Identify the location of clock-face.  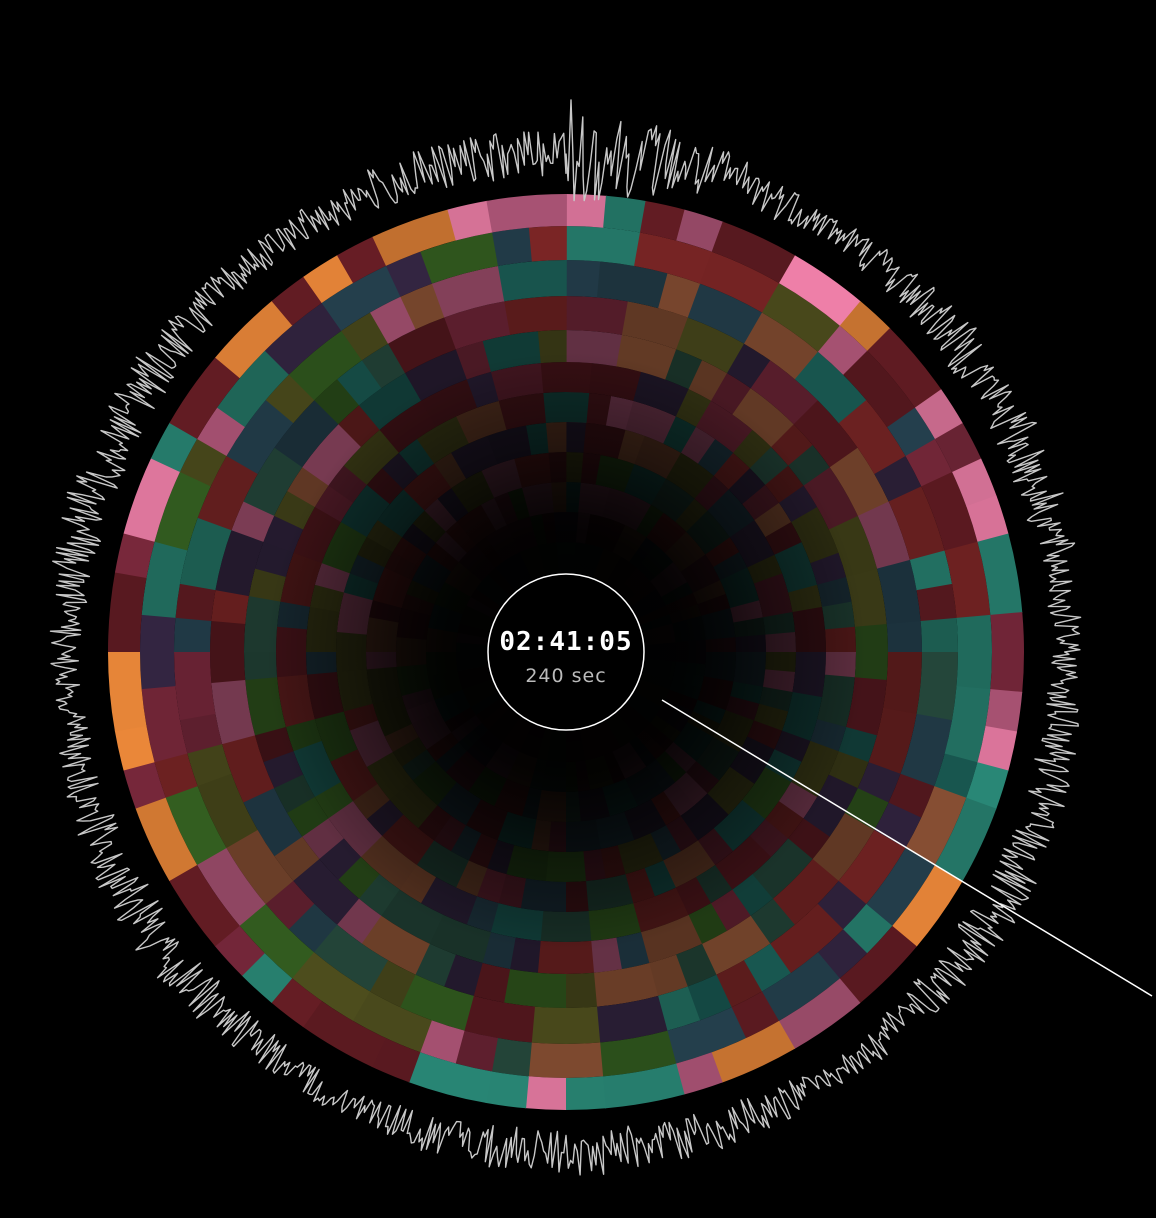
(566, 652).